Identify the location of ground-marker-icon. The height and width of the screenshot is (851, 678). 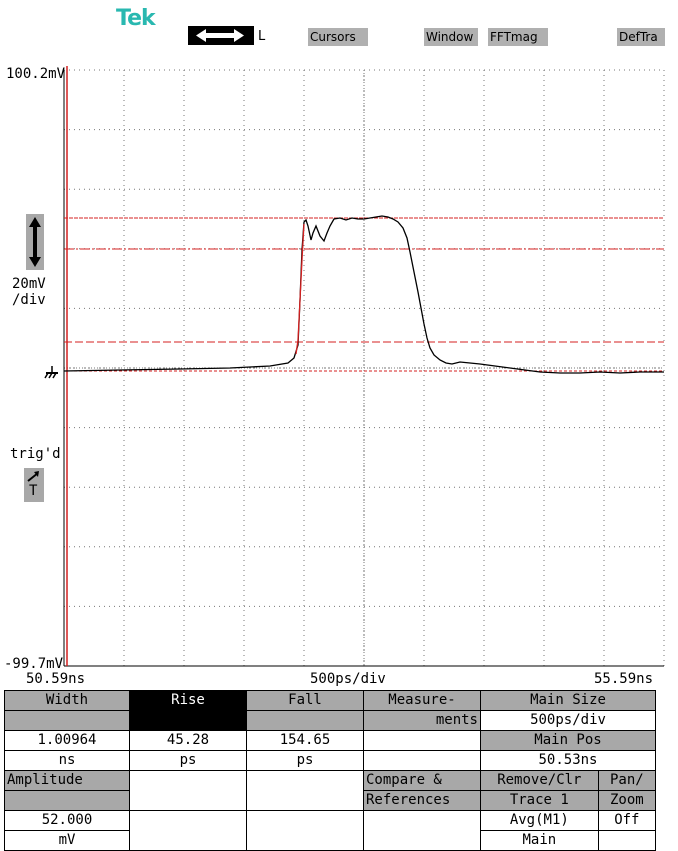
(52, 374).